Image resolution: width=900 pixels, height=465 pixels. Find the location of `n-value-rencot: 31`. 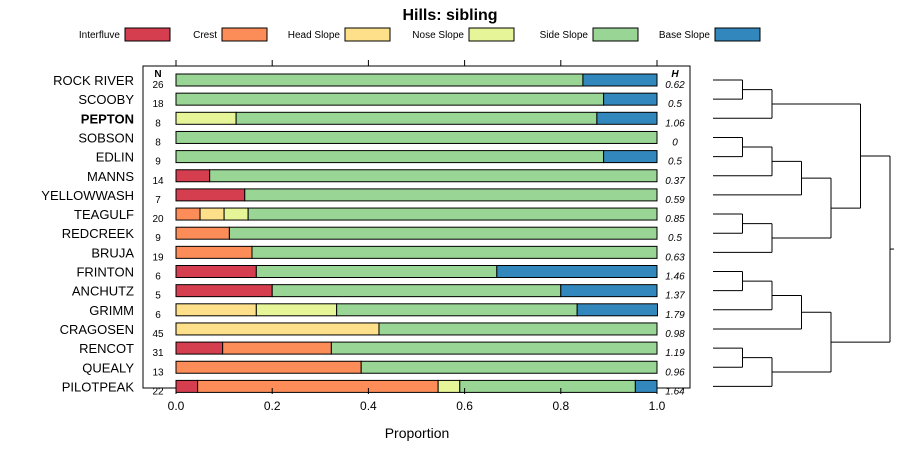

n-value-rencot: 31 is located at coordinates (158, 353).